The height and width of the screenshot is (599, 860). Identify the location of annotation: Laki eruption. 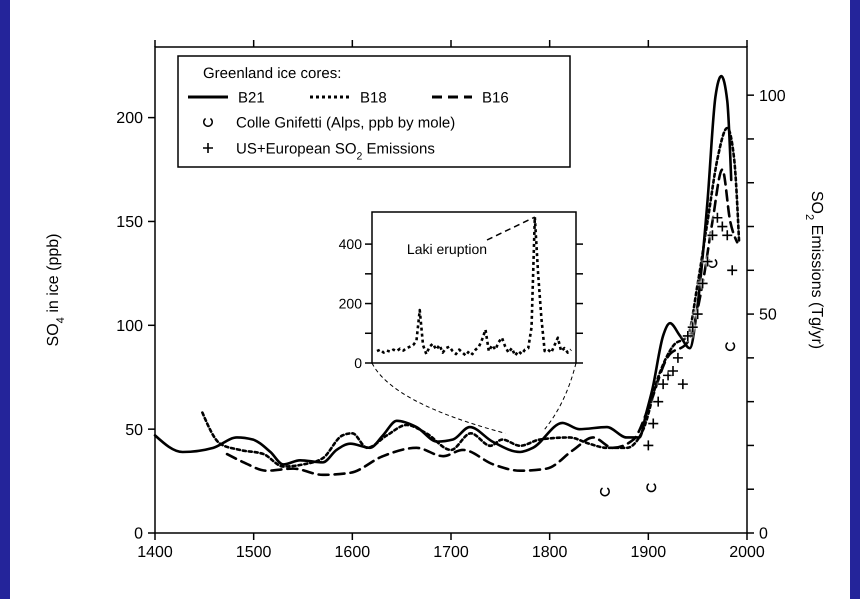
(447, 249).